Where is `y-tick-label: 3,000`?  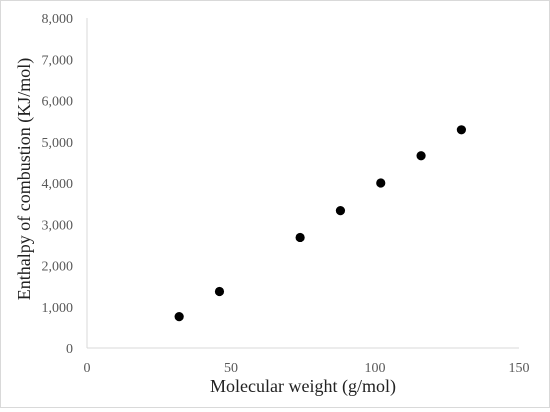 y-tick-label: 3,000 is located at coordinates (58, 225).